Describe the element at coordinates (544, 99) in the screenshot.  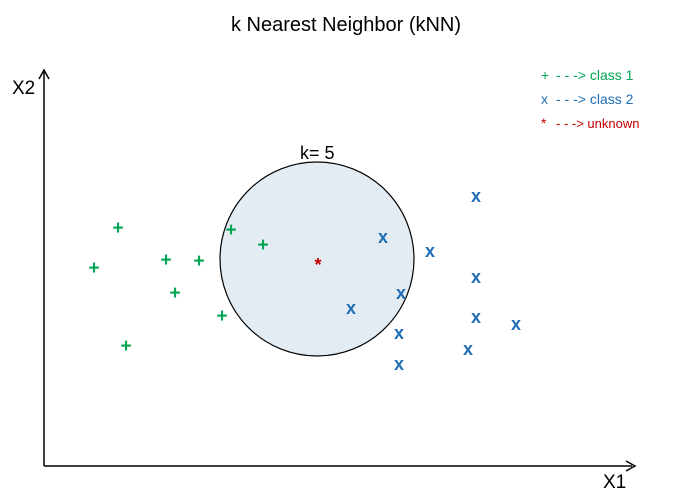
I see `legend-symbol-class2: x` at that location.